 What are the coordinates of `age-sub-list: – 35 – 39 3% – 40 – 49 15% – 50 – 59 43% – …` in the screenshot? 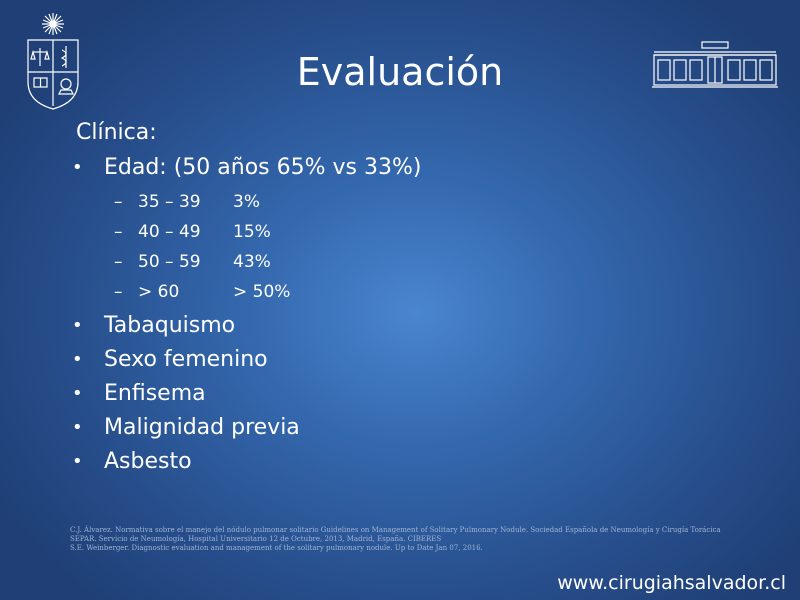 It's located at (246, 247).